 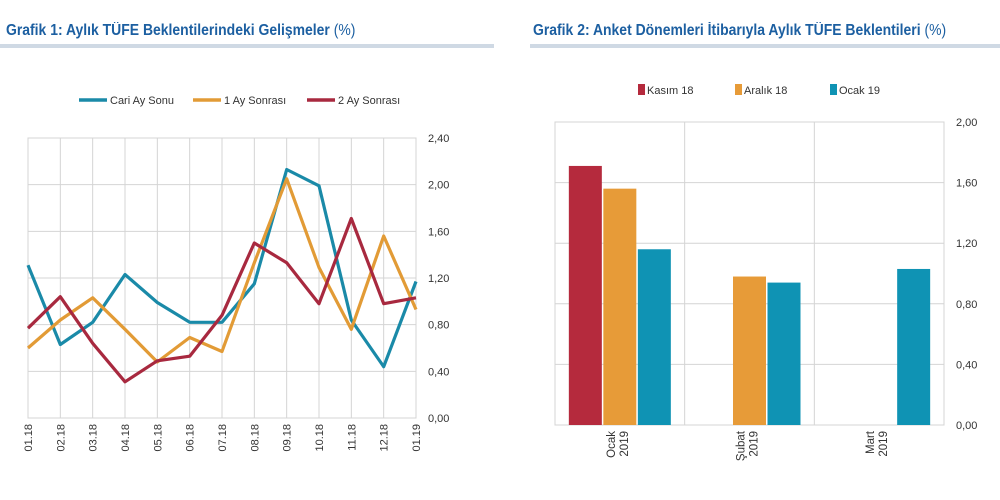 What do you see at coordinates (344, 30) in the screenshot?
I see `chart1-title-unit: (%)` at bounding box center [344, 30].